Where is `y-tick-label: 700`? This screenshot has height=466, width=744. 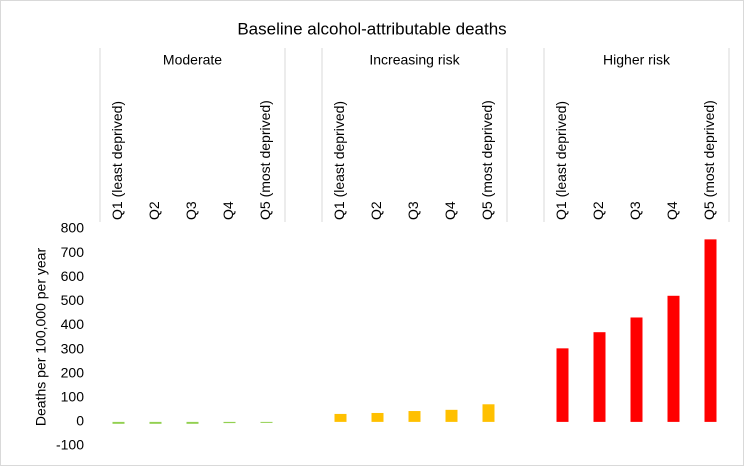
y-tick-label: 700 is located at coordinates (73, 252).